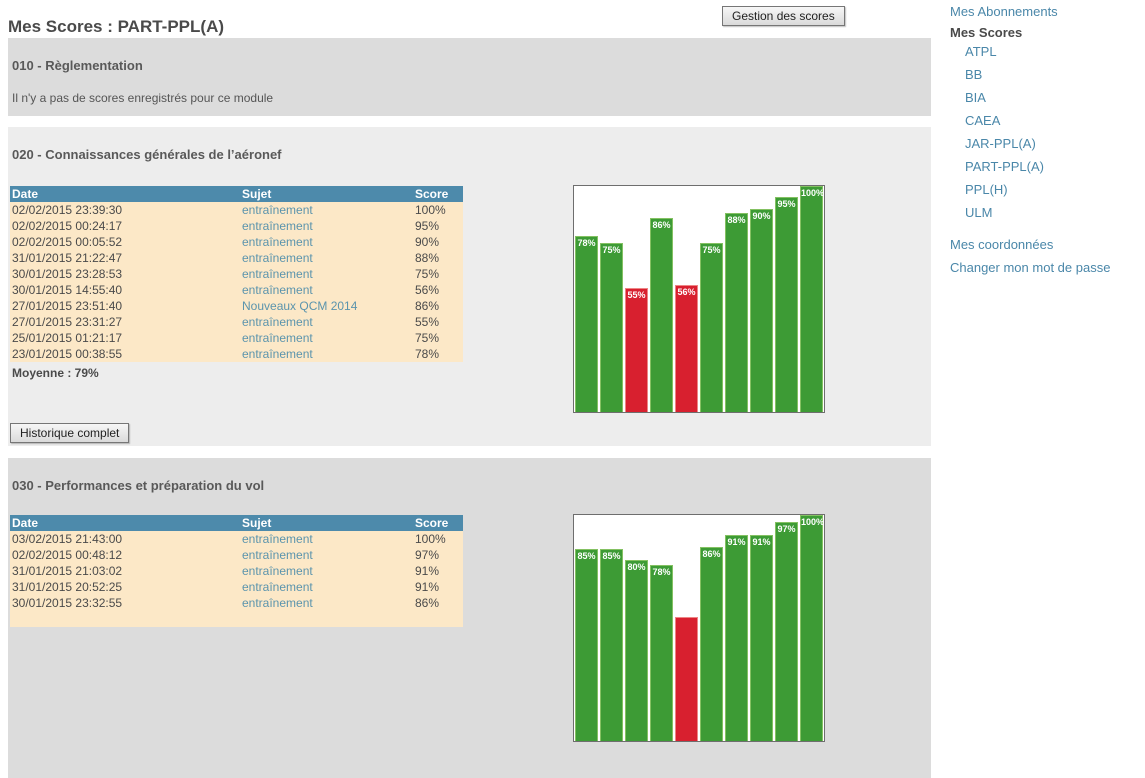 The width and height of the screenshot is (1145, 778). Describe the element at coordinates (236, 571) in the screenshot. I see `table-row: 31/01/2015 21:03:02 entraînement 91%` at that location.